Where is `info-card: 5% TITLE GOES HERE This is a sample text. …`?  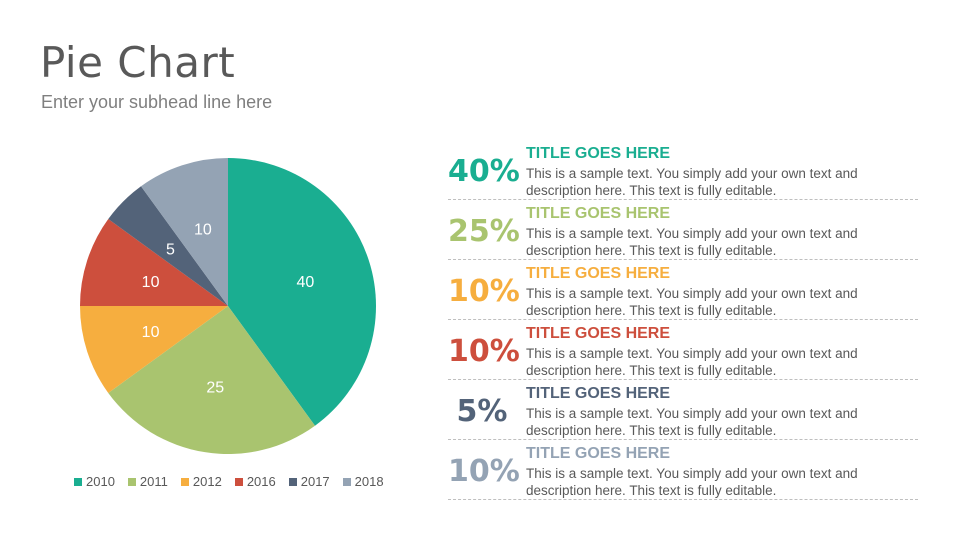 info-card: 5% TITLE GOES HERE This is a sample text. … is located at coordinates (683, 410).